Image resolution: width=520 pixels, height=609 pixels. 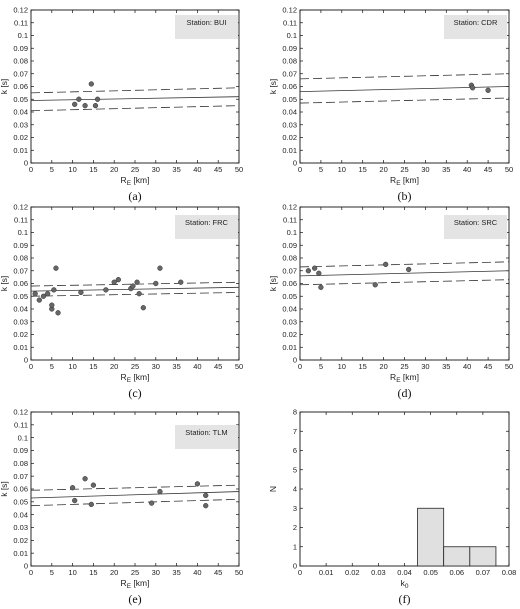 I want to click on y-tick-label: 8, so click(x=295, y=412).